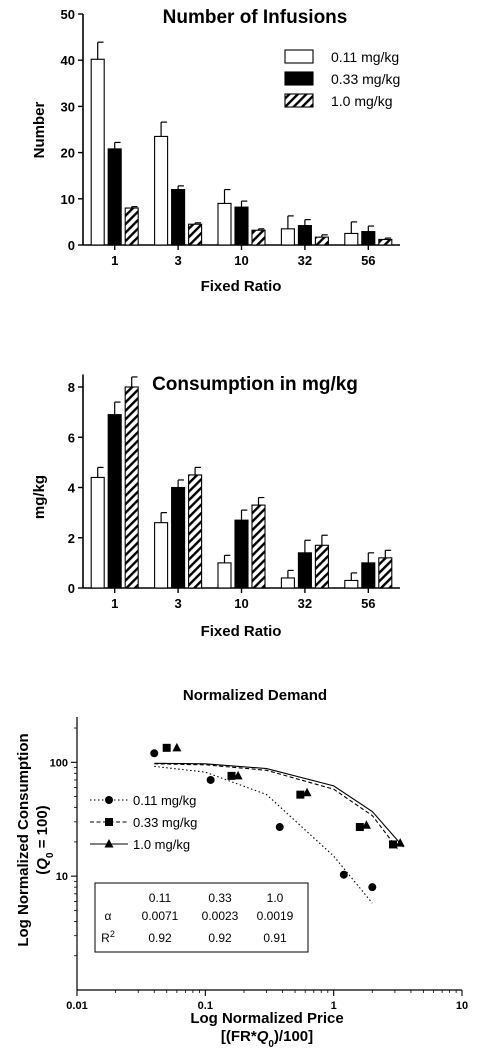 The height and width of the screenshot is (1050, 478). I want to click on table-border, so click(201, 917).